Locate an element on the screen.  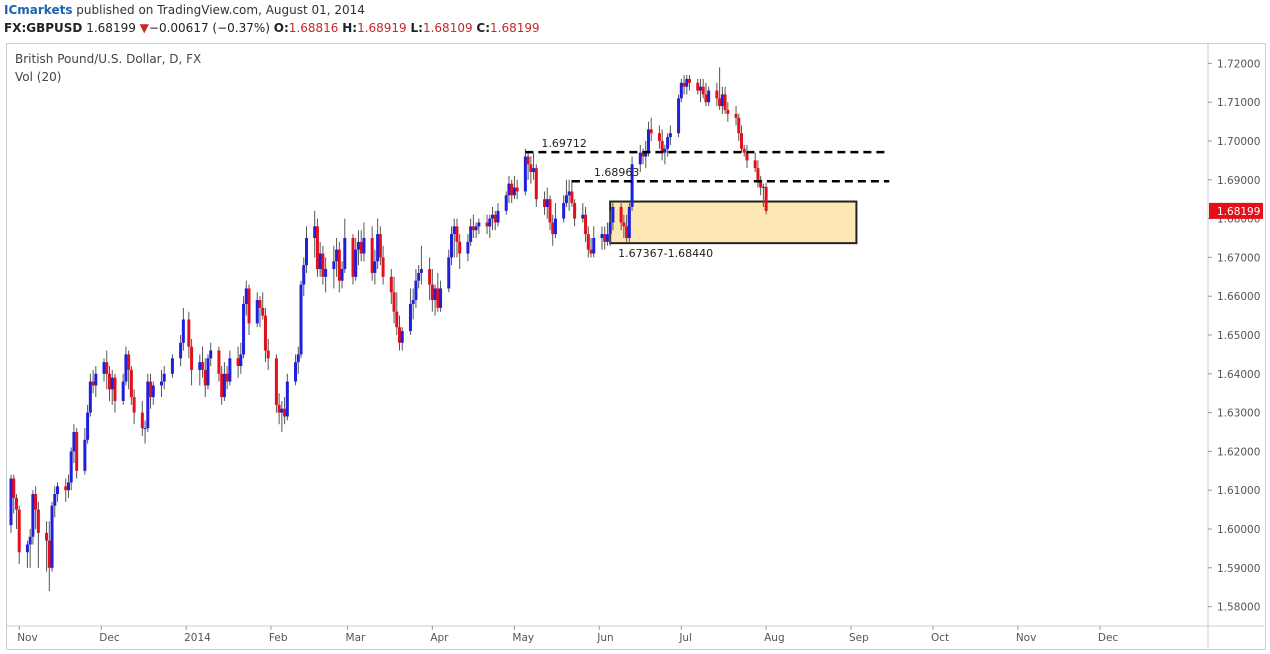
level-label-2: 1.68963 is located at coordinates (617, 172).